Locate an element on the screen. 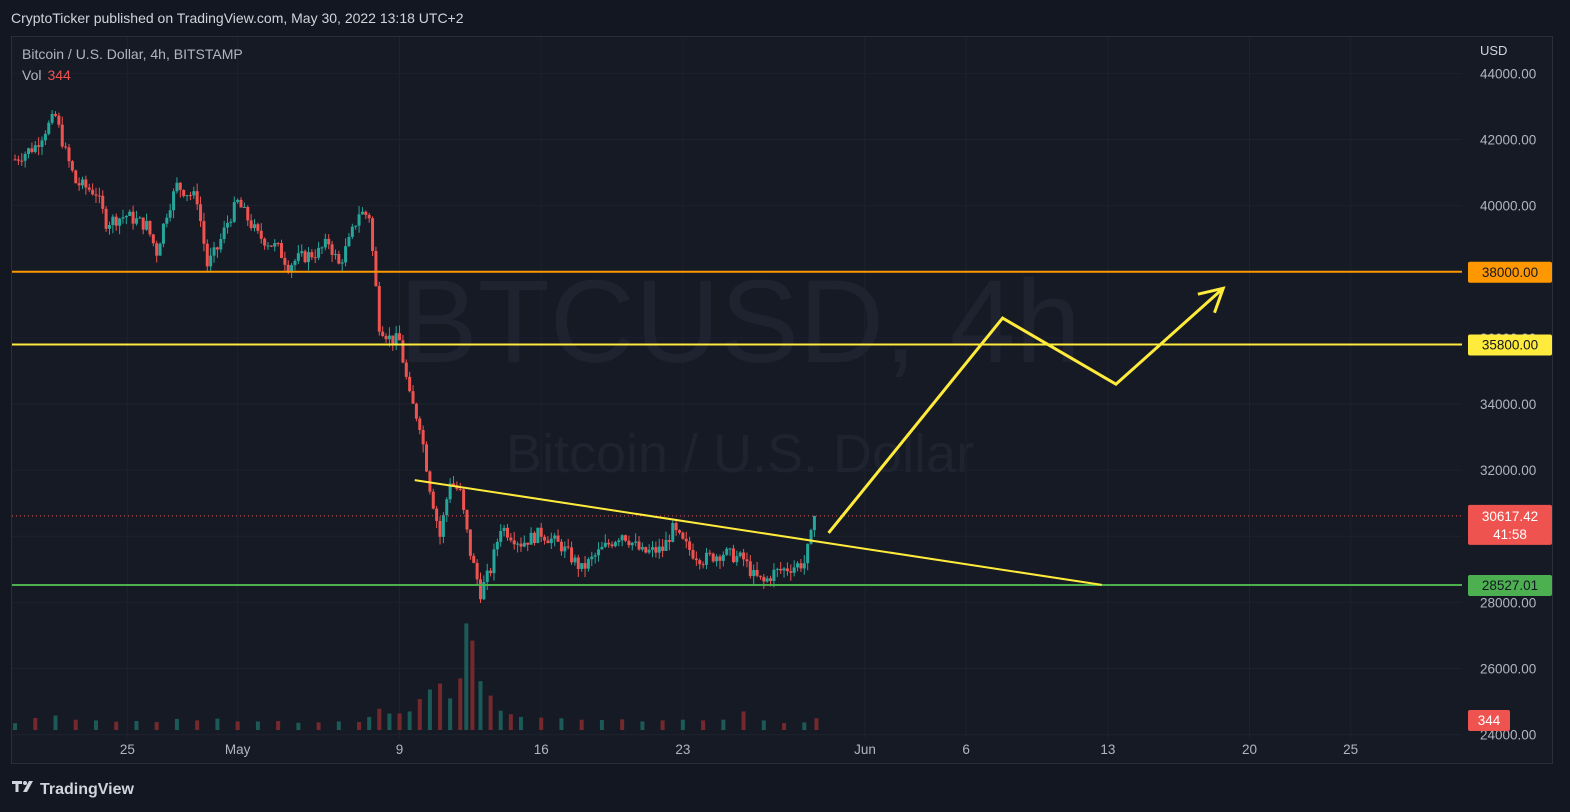 Image resolution: width=1570 pixels, height=812 pixels. watermark-ticker: BTCUSD, 4h is located at coordinates (740, 322).